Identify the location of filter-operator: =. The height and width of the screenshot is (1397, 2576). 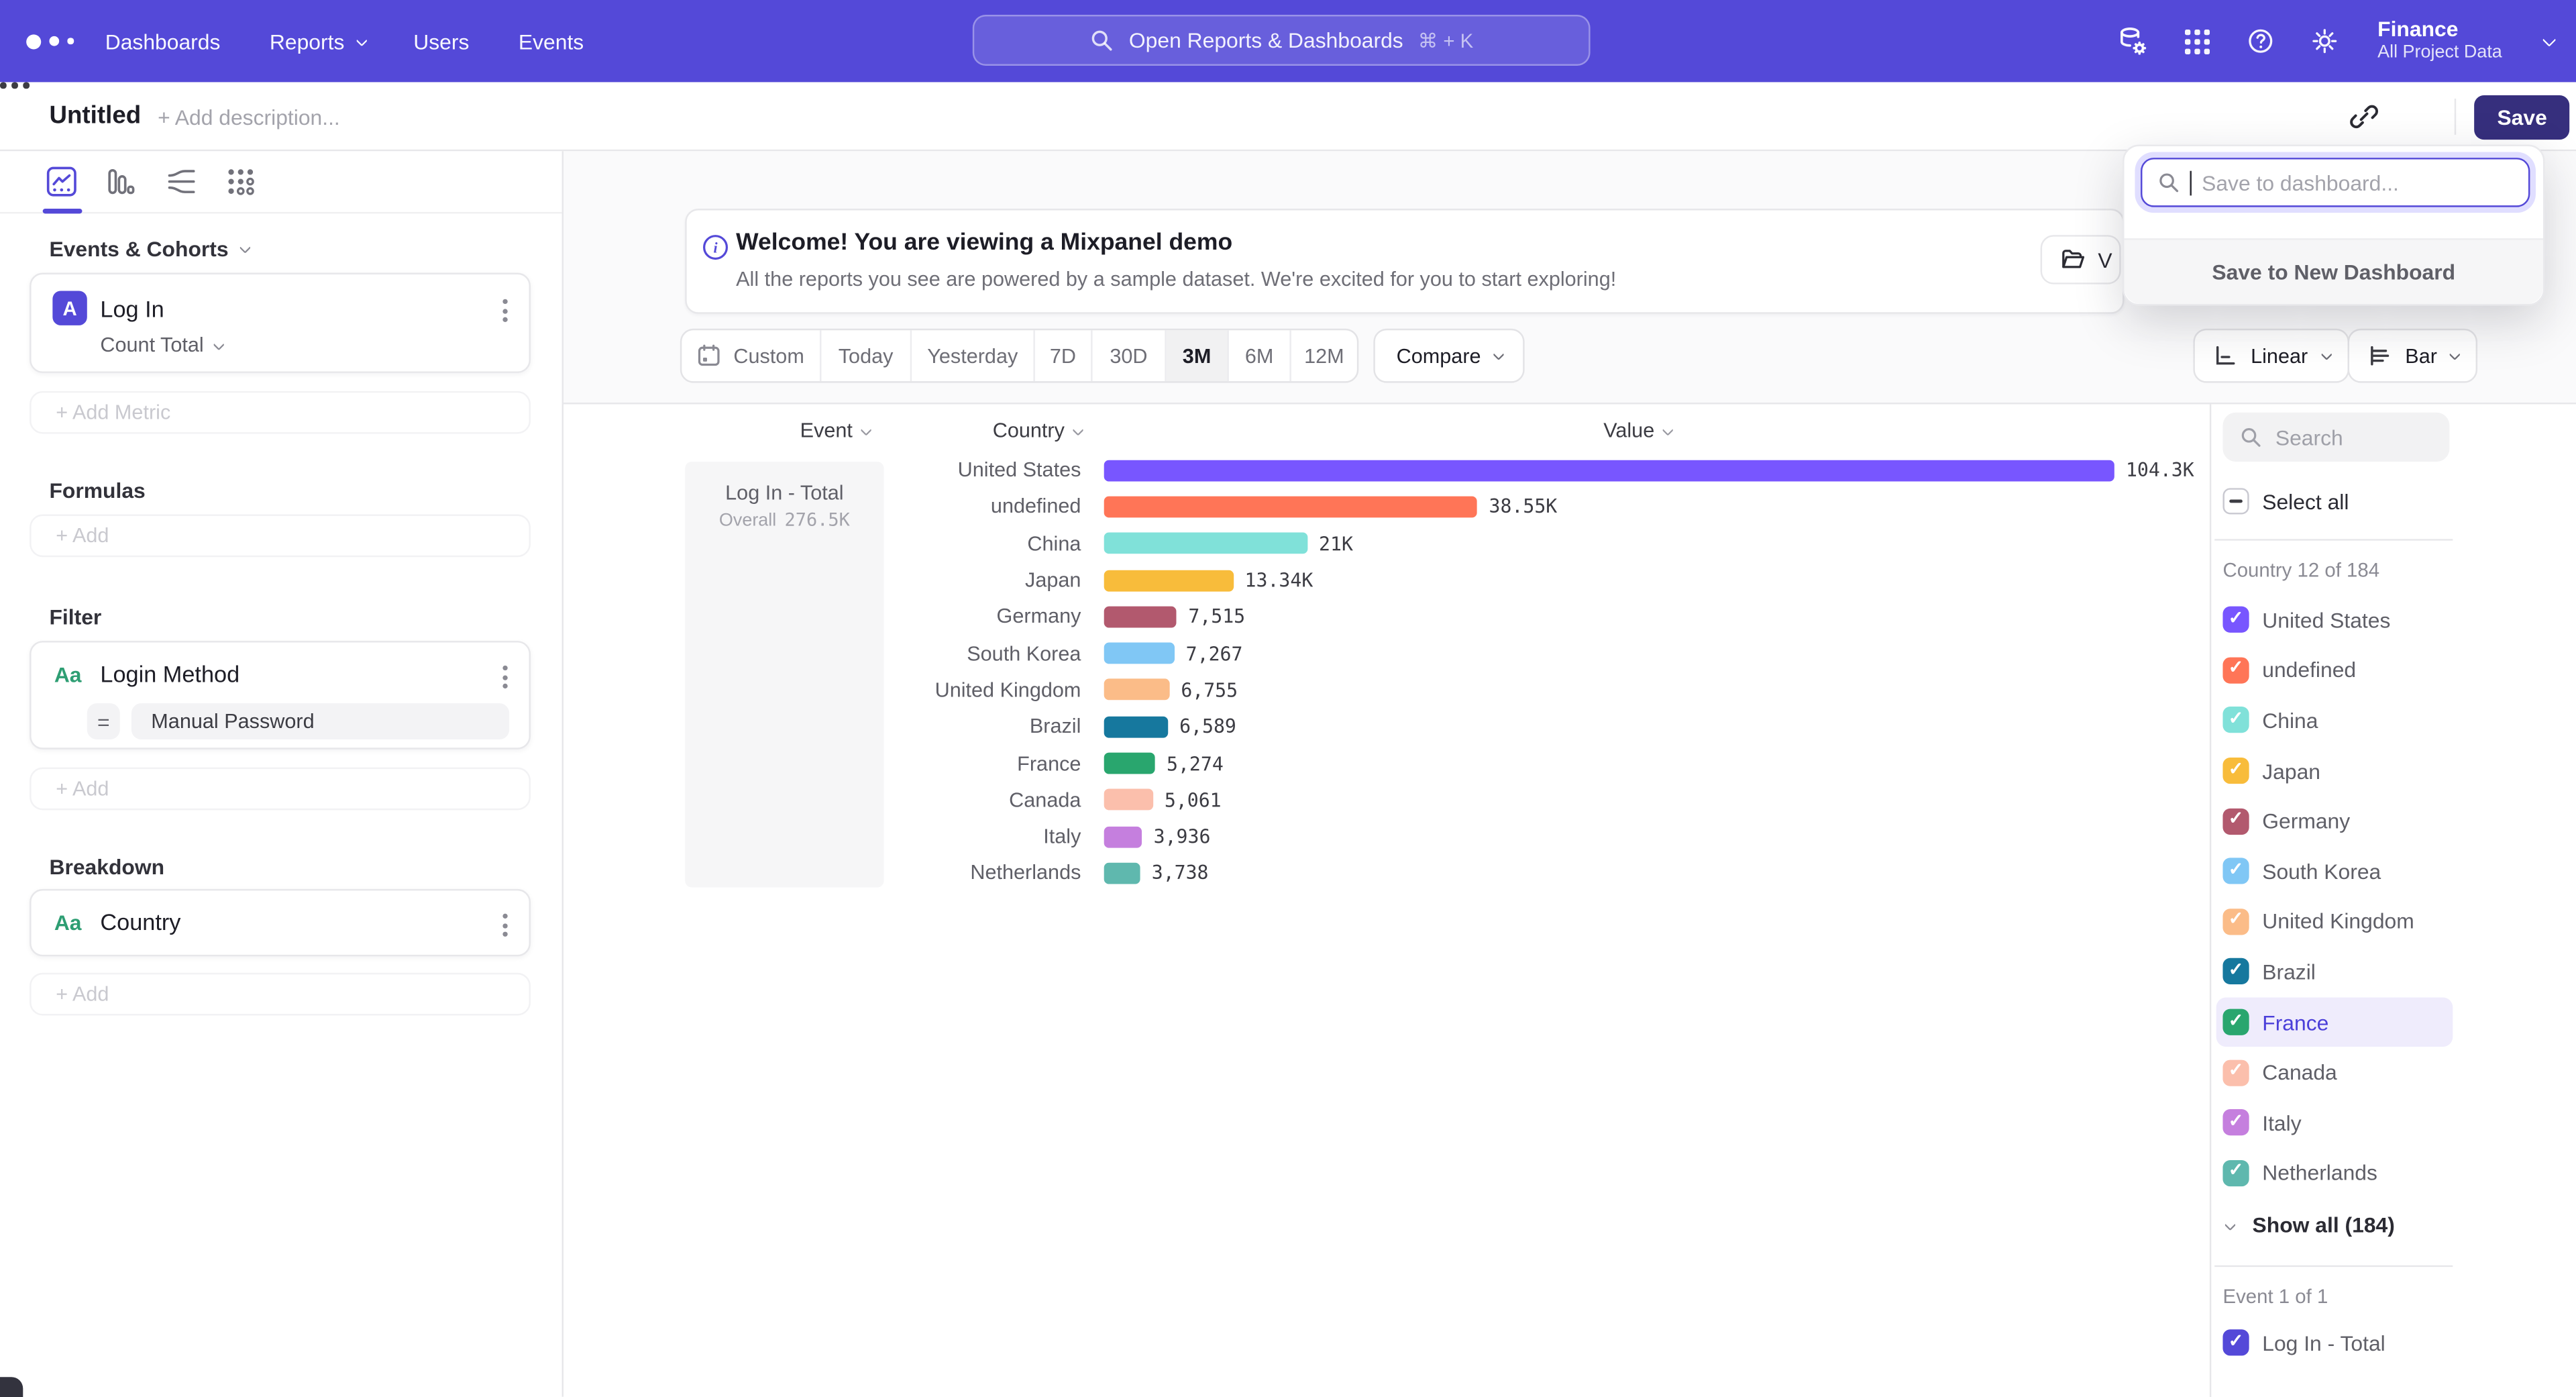
(103, 721).